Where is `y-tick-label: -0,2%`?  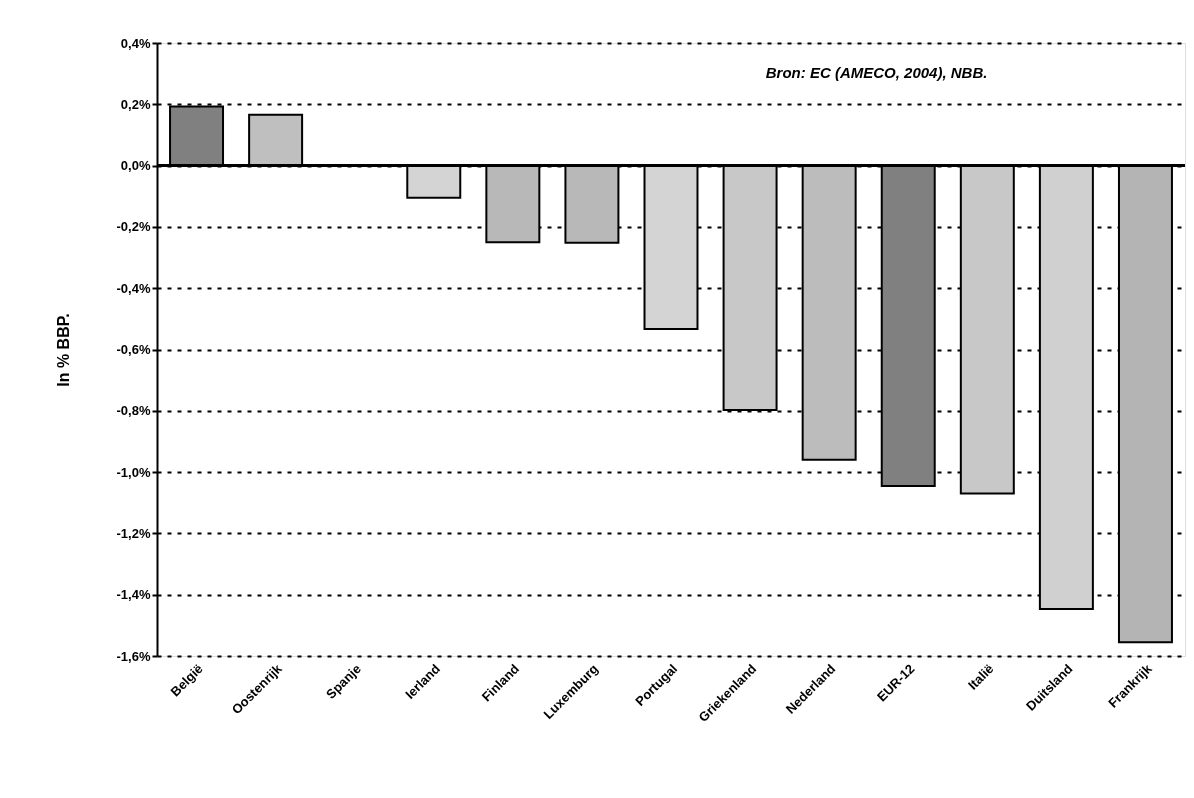
y-tick-label: -0,2% is located at coordinates (133, 227).